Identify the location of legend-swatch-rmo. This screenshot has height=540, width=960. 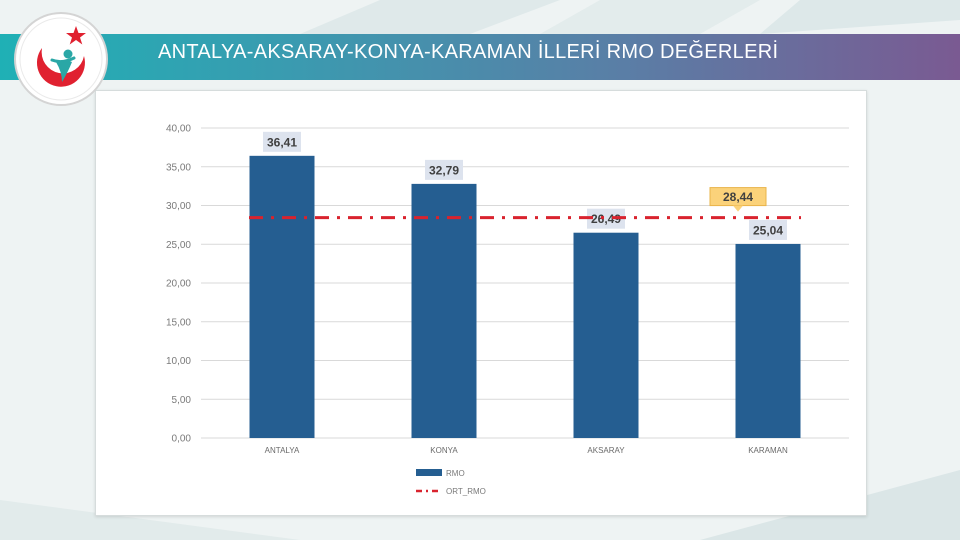
(429, 472).